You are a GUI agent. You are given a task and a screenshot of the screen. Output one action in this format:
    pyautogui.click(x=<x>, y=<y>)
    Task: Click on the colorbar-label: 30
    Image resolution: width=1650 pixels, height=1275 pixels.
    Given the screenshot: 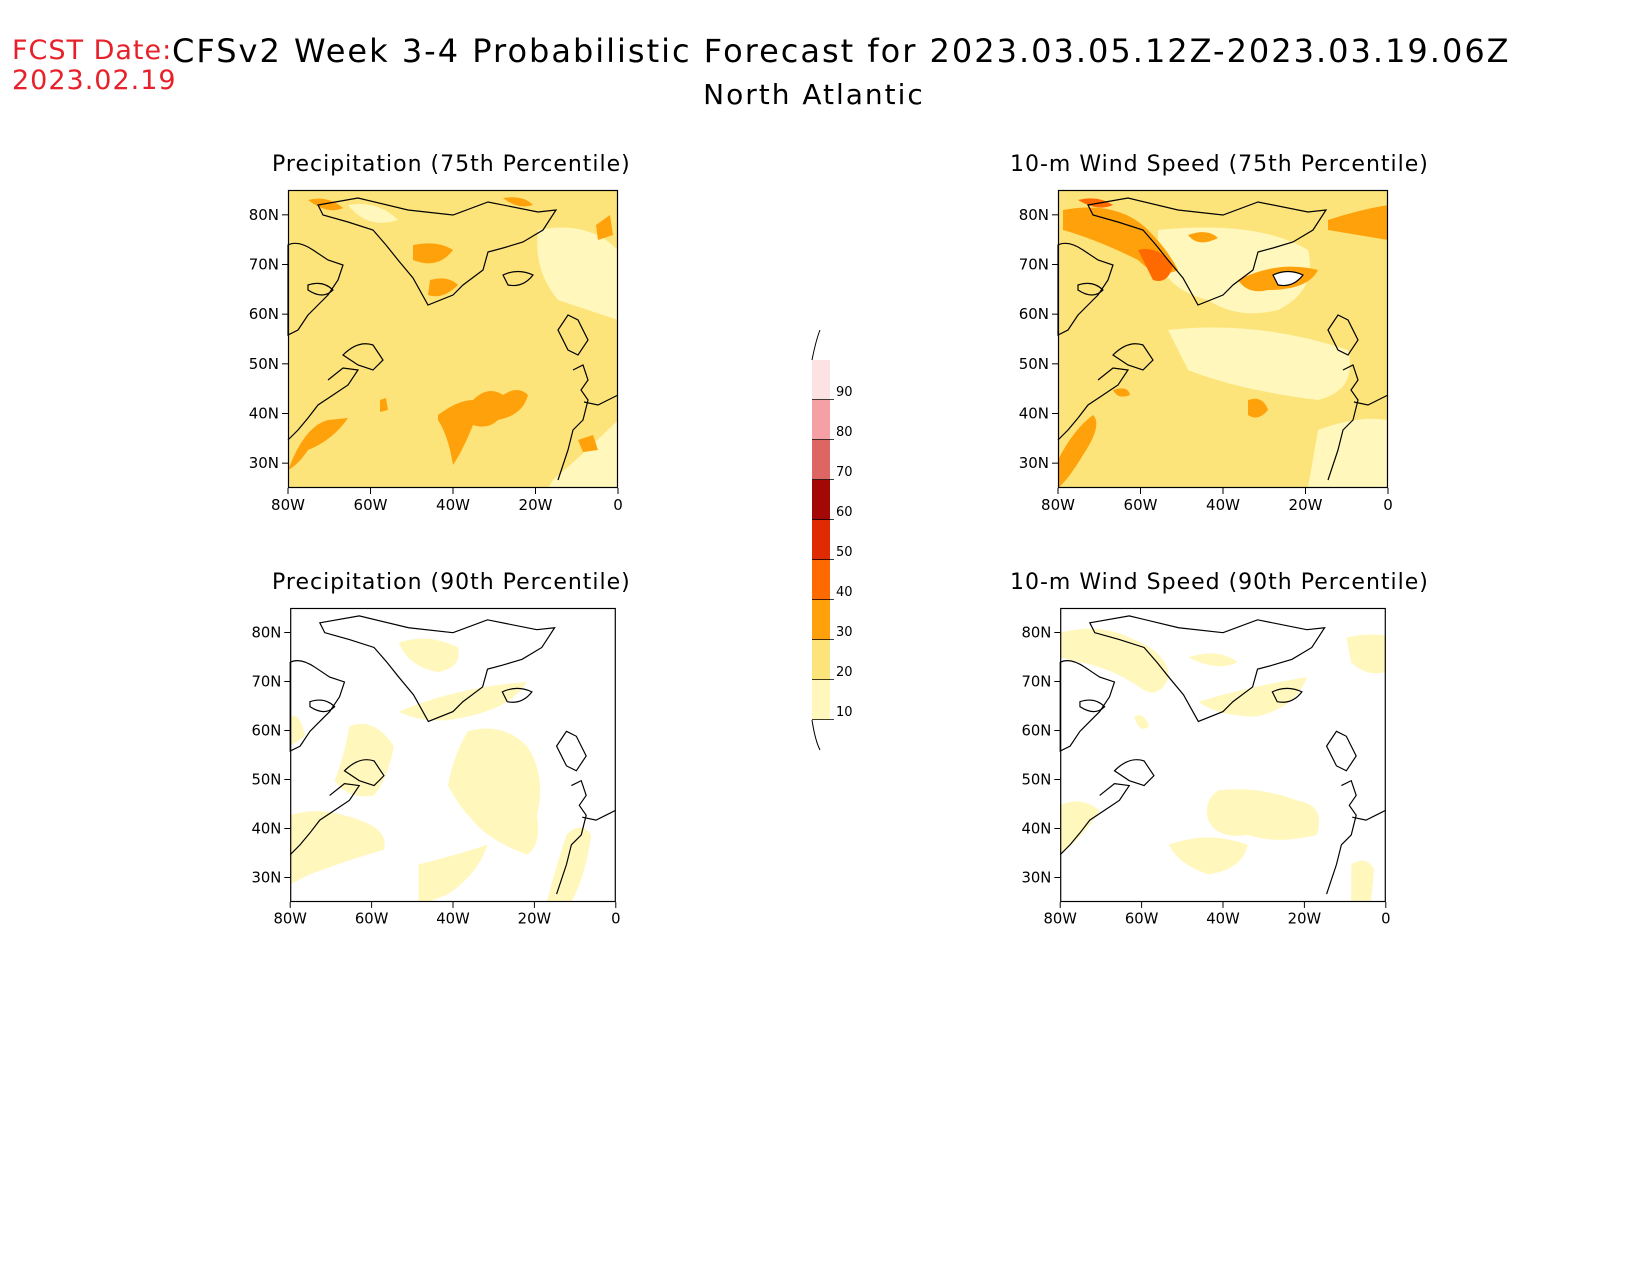 What is the action you would take?
    pyautogui.click(x=844, y=632)
    